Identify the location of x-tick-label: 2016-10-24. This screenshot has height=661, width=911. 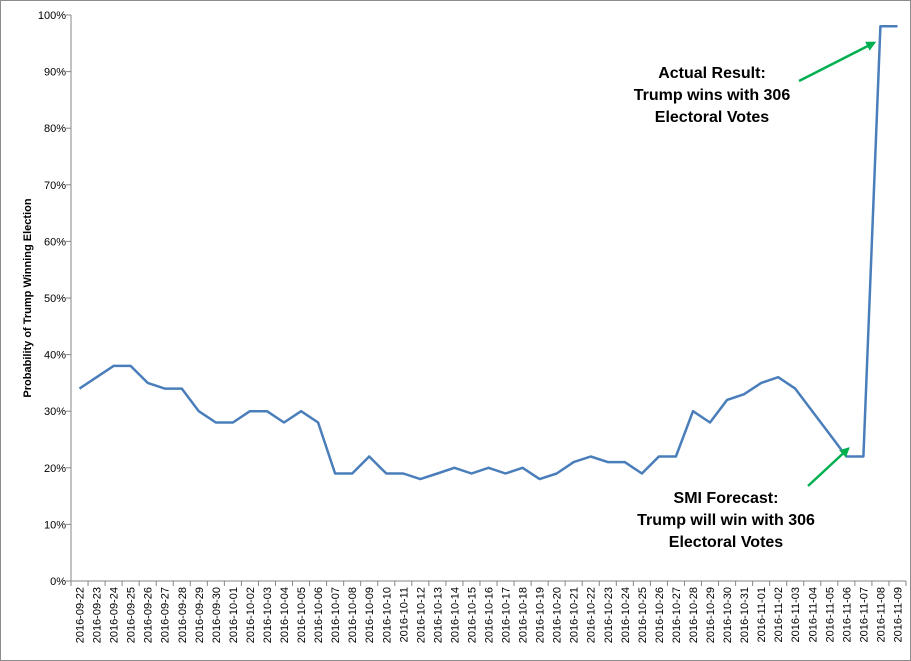
(626, 615).